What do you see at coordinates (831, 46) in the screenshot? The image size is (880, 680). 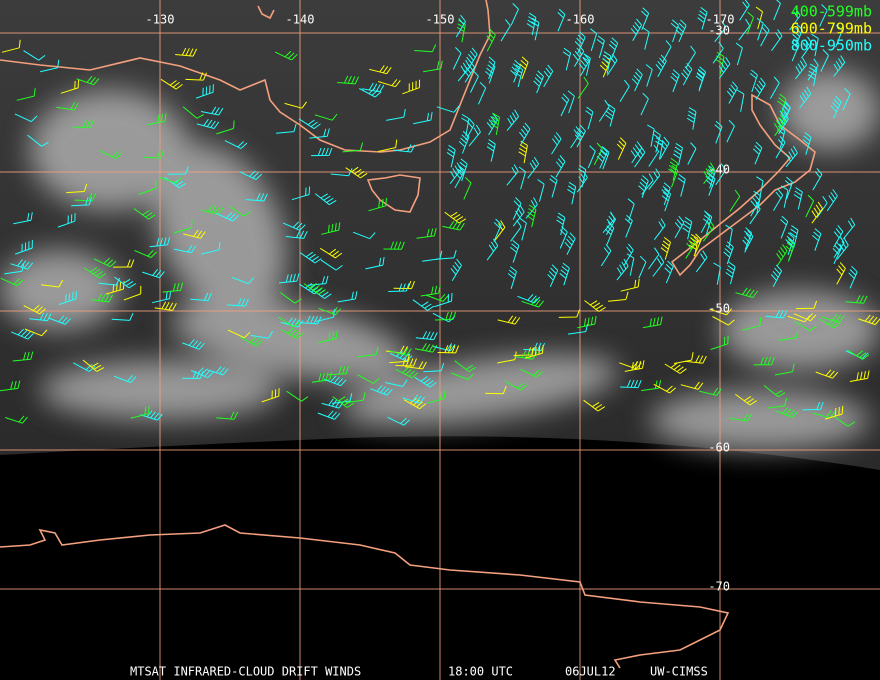 I see `legend-entry: 800-950mb` at bounding box center [831, 46].